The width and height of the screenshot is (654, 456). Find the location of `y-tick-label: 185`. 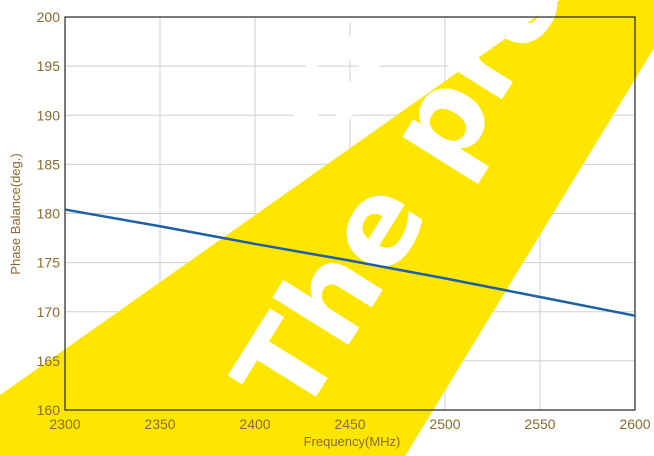

y-tick-label: 185 is located at coordinates (49, 164).